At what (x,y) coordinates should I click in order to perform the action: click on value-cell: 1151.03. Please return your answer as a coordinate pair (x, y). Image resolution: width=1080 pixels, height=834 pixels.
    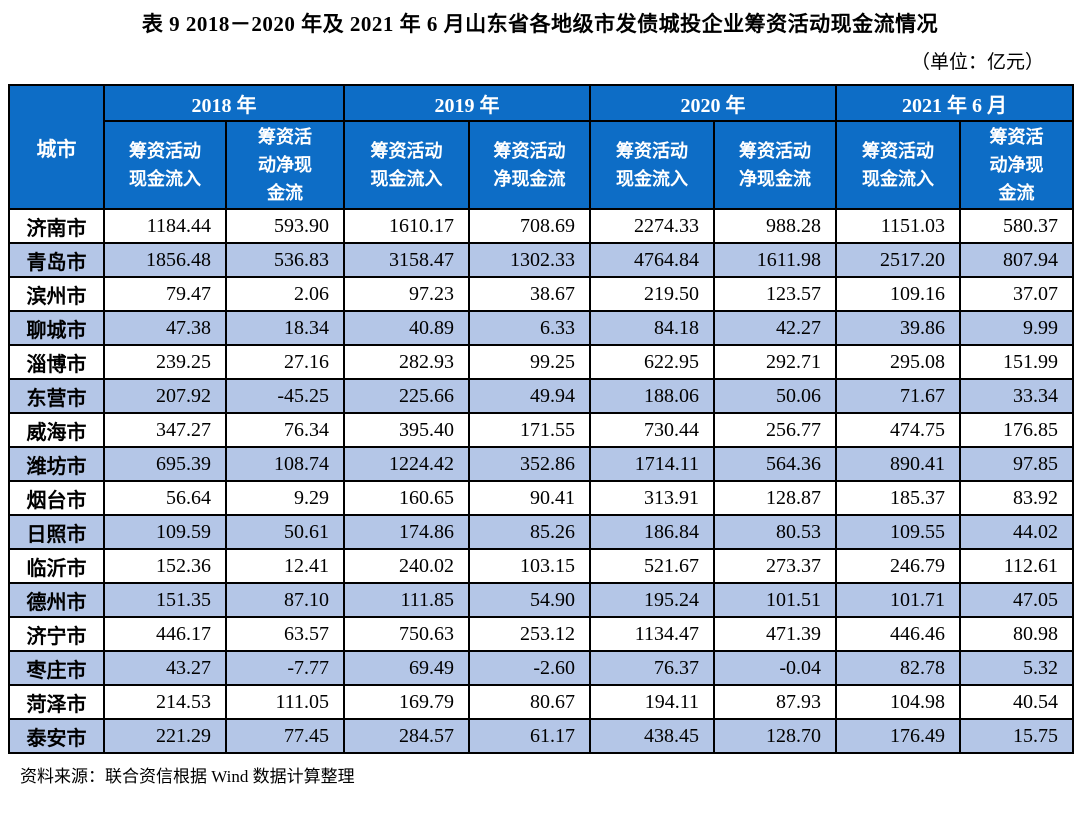
    Looking at the image, I should click on (898, 226).